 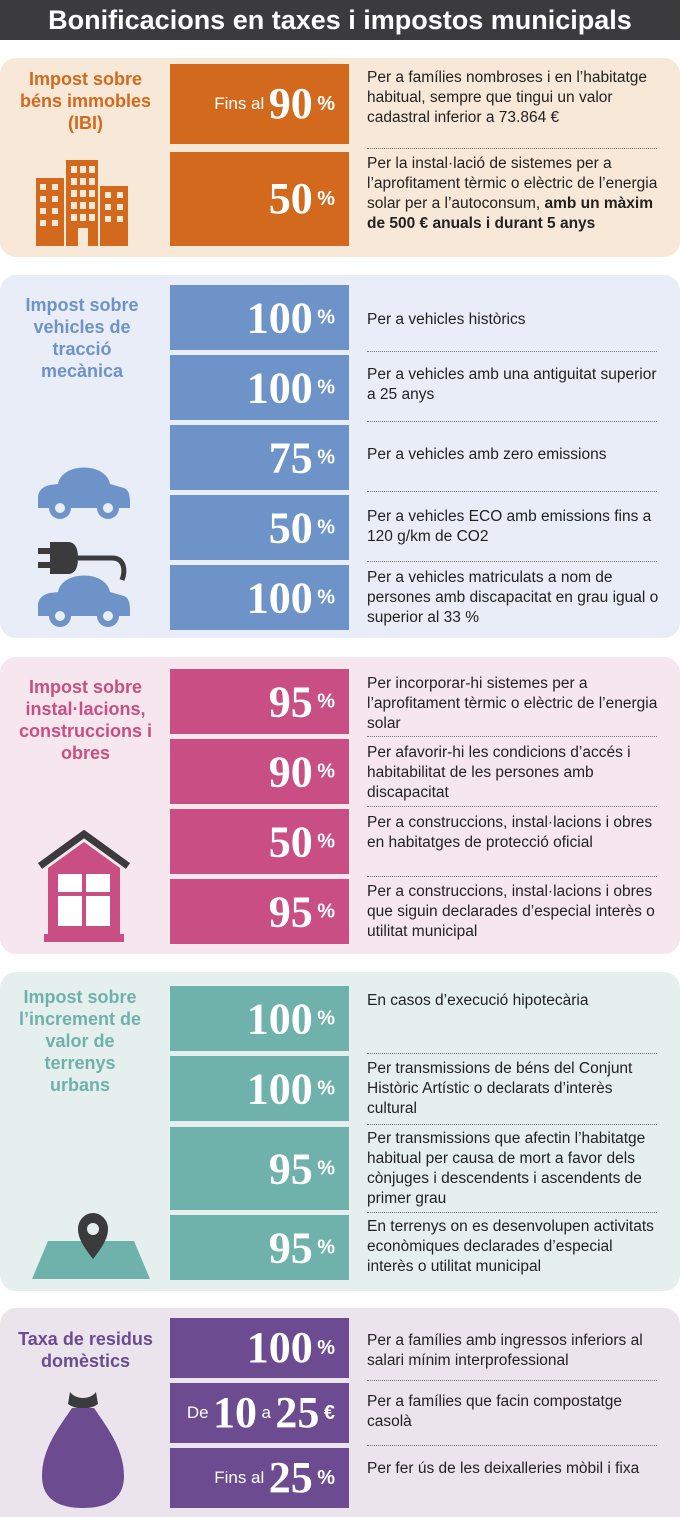 I want to click on ibi-value-box: Fins al 90 %, so click(x=259, y=104).